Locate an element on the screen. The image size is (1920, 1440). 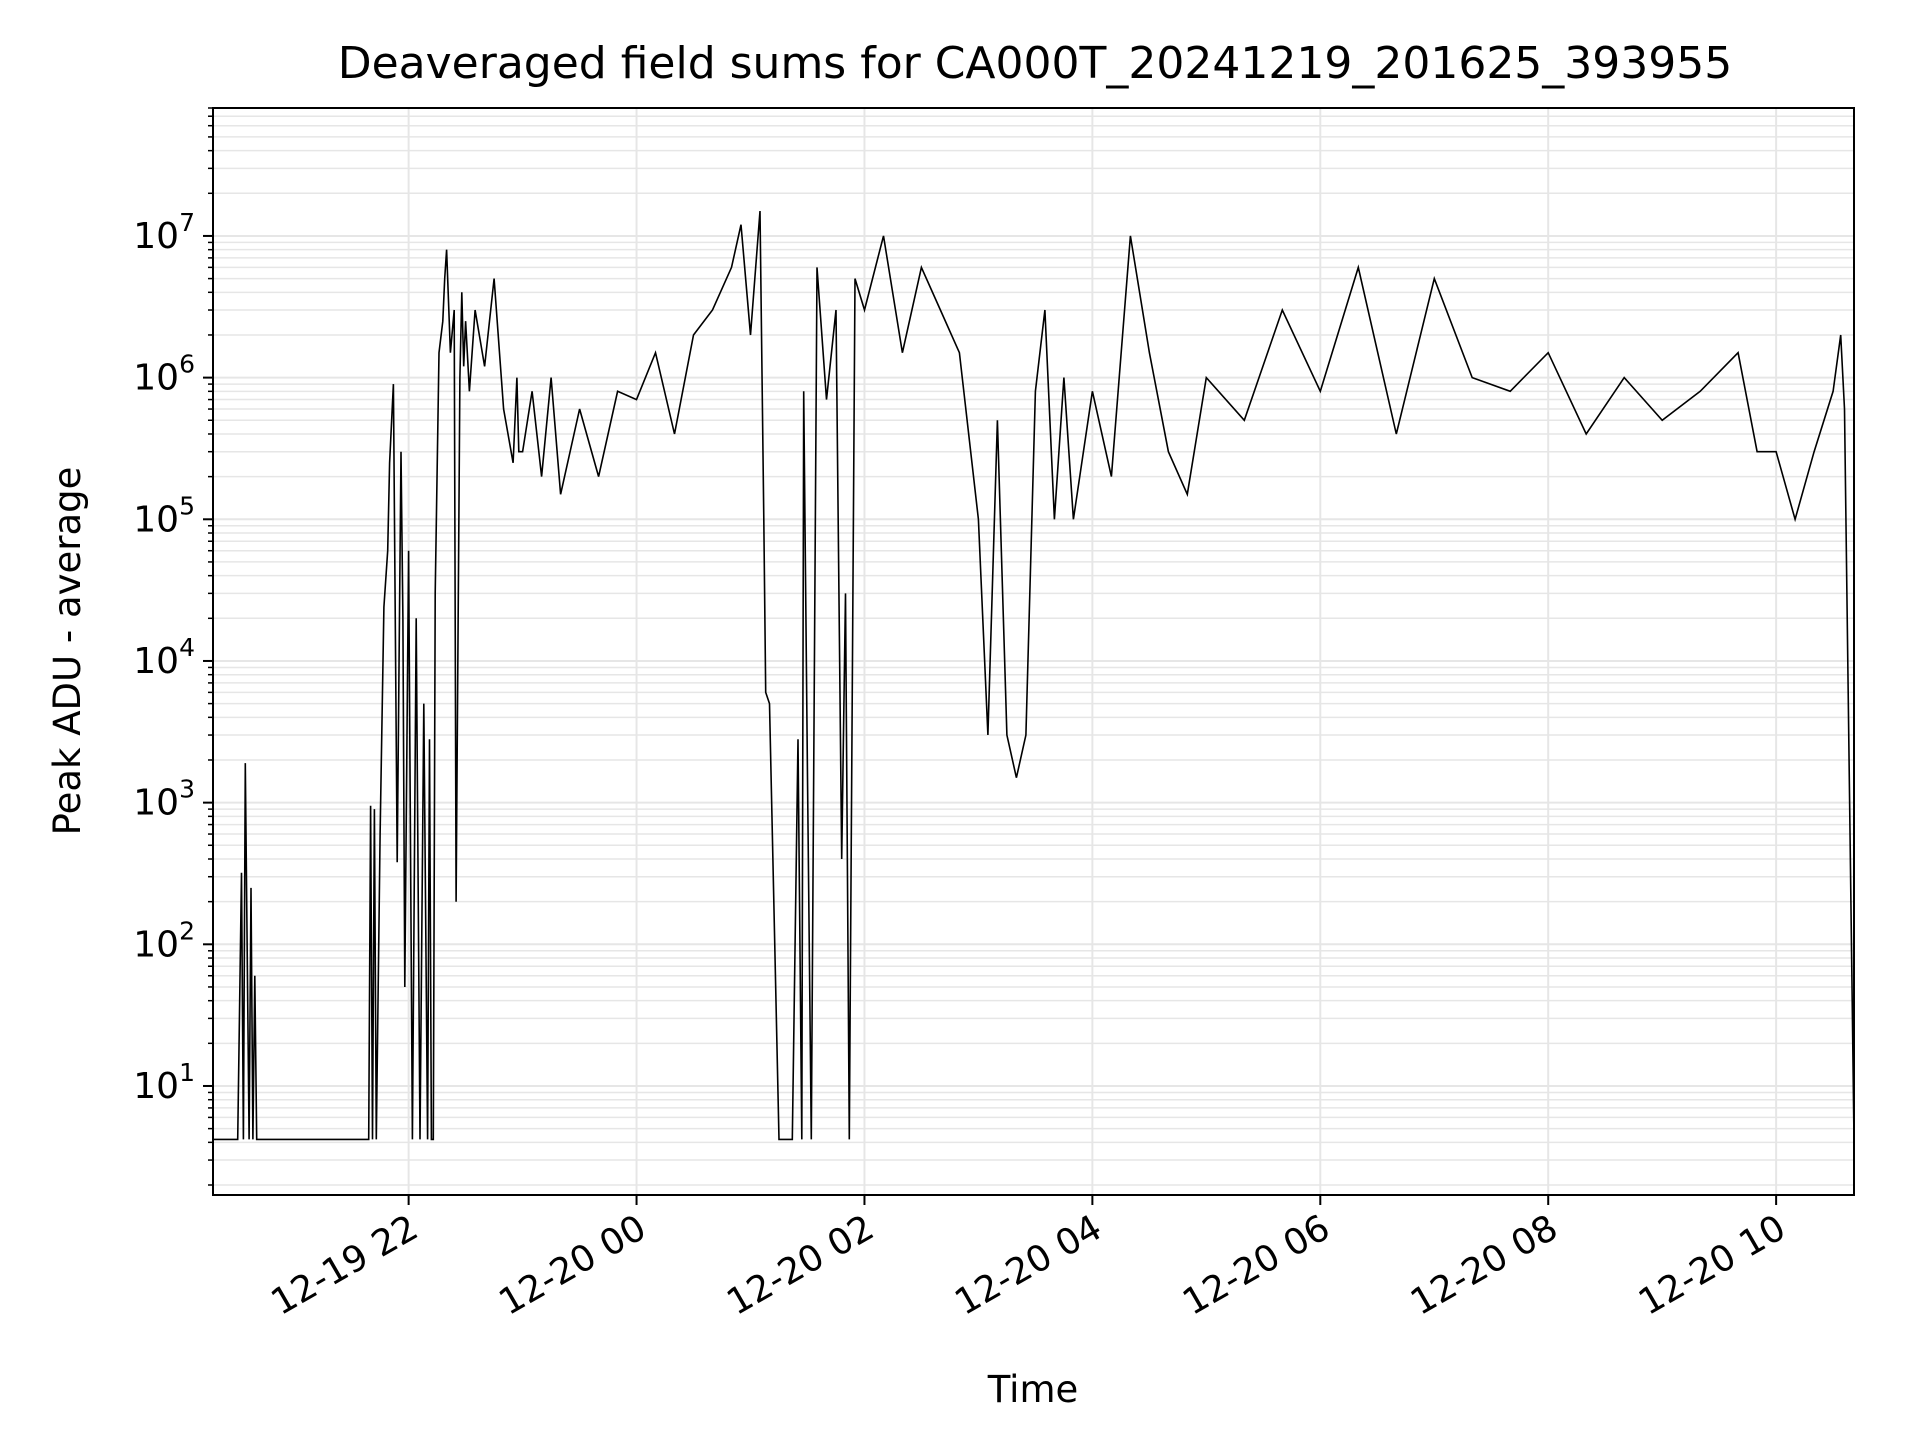
y-tick-label-exponent: 3 is located at coordinates (187, 789).